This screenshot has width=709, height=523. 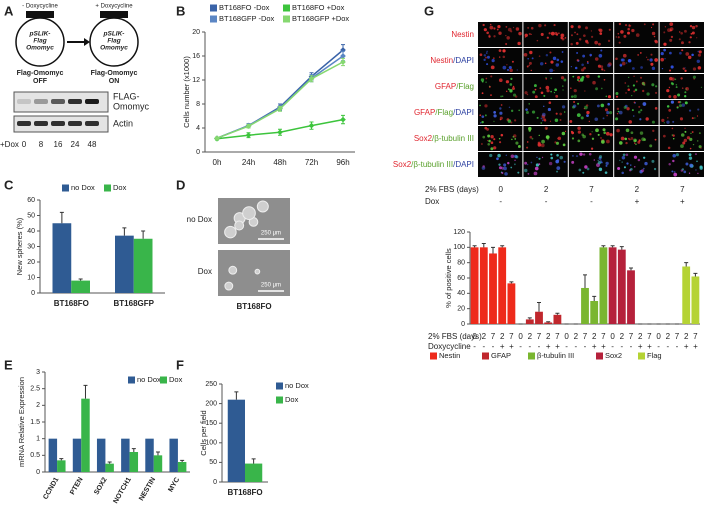 I want to click on y-tick-label: 4, so click(x=198, y=128).